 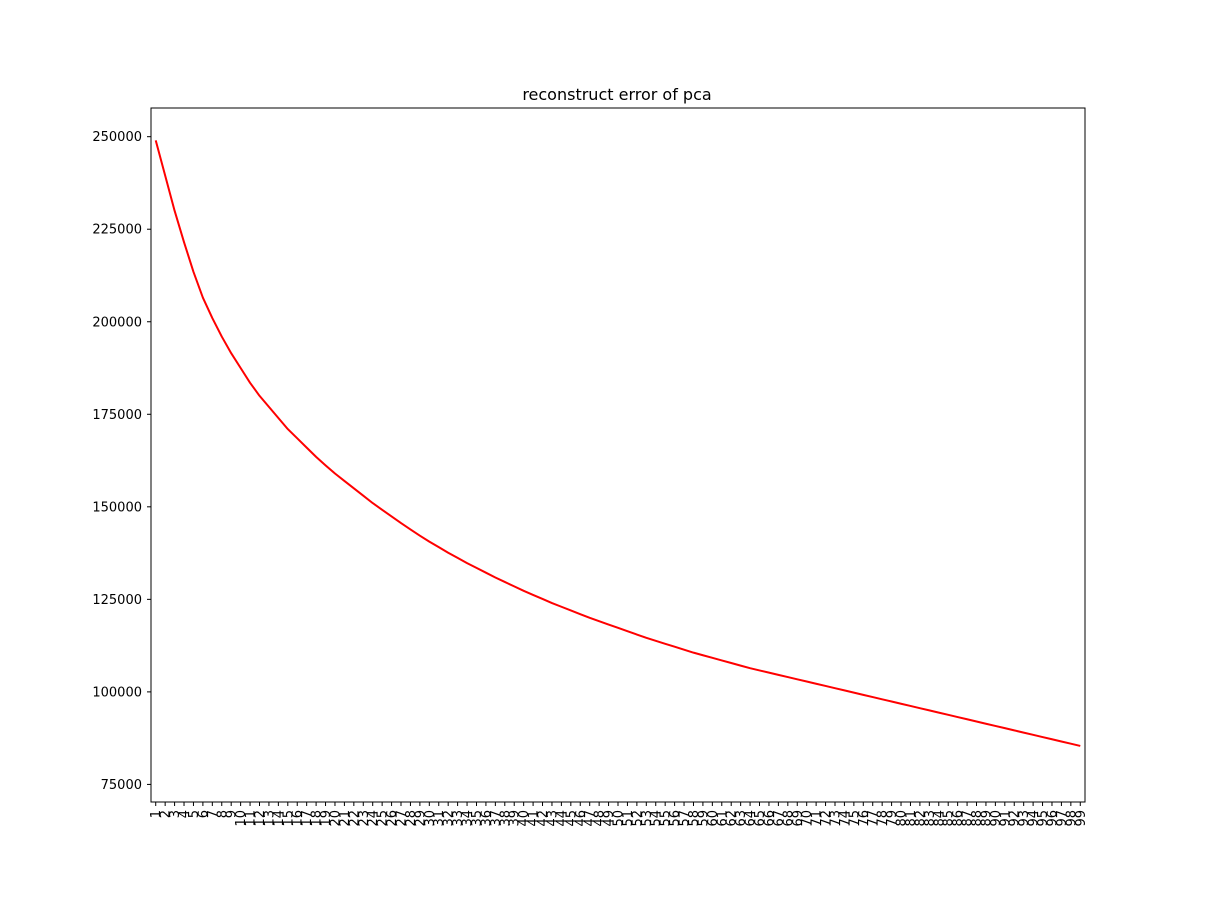 What do you see at coordinates (117, 692) in the screenshot?
I see `y-tick-label: 100000` at bounding box center [117, 692].